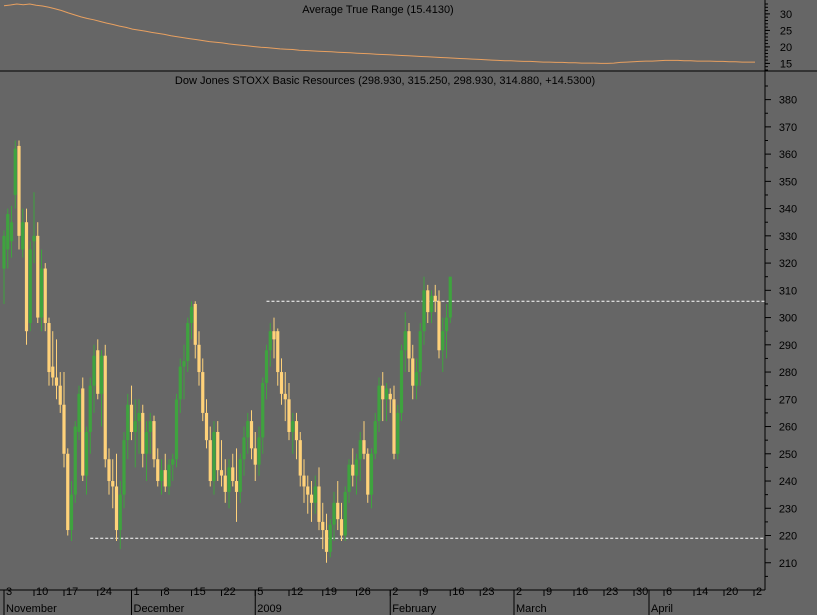 This screenshot has height=615, width=817. I want to click on month-label: March, so click(531, 609).